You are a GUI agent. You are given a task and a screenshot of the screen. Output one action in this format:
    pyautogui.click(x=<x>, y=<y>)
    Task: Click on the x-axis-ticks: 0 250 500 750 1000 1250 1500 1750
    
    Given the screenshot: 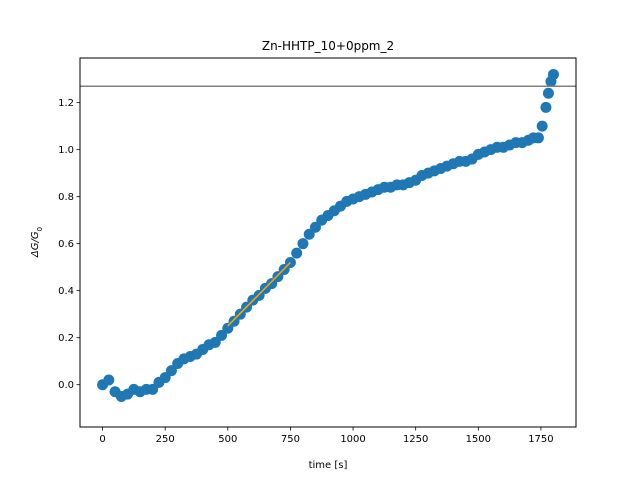 What is the action you would take?
    pyautogui.click(x=326, y=436)
    